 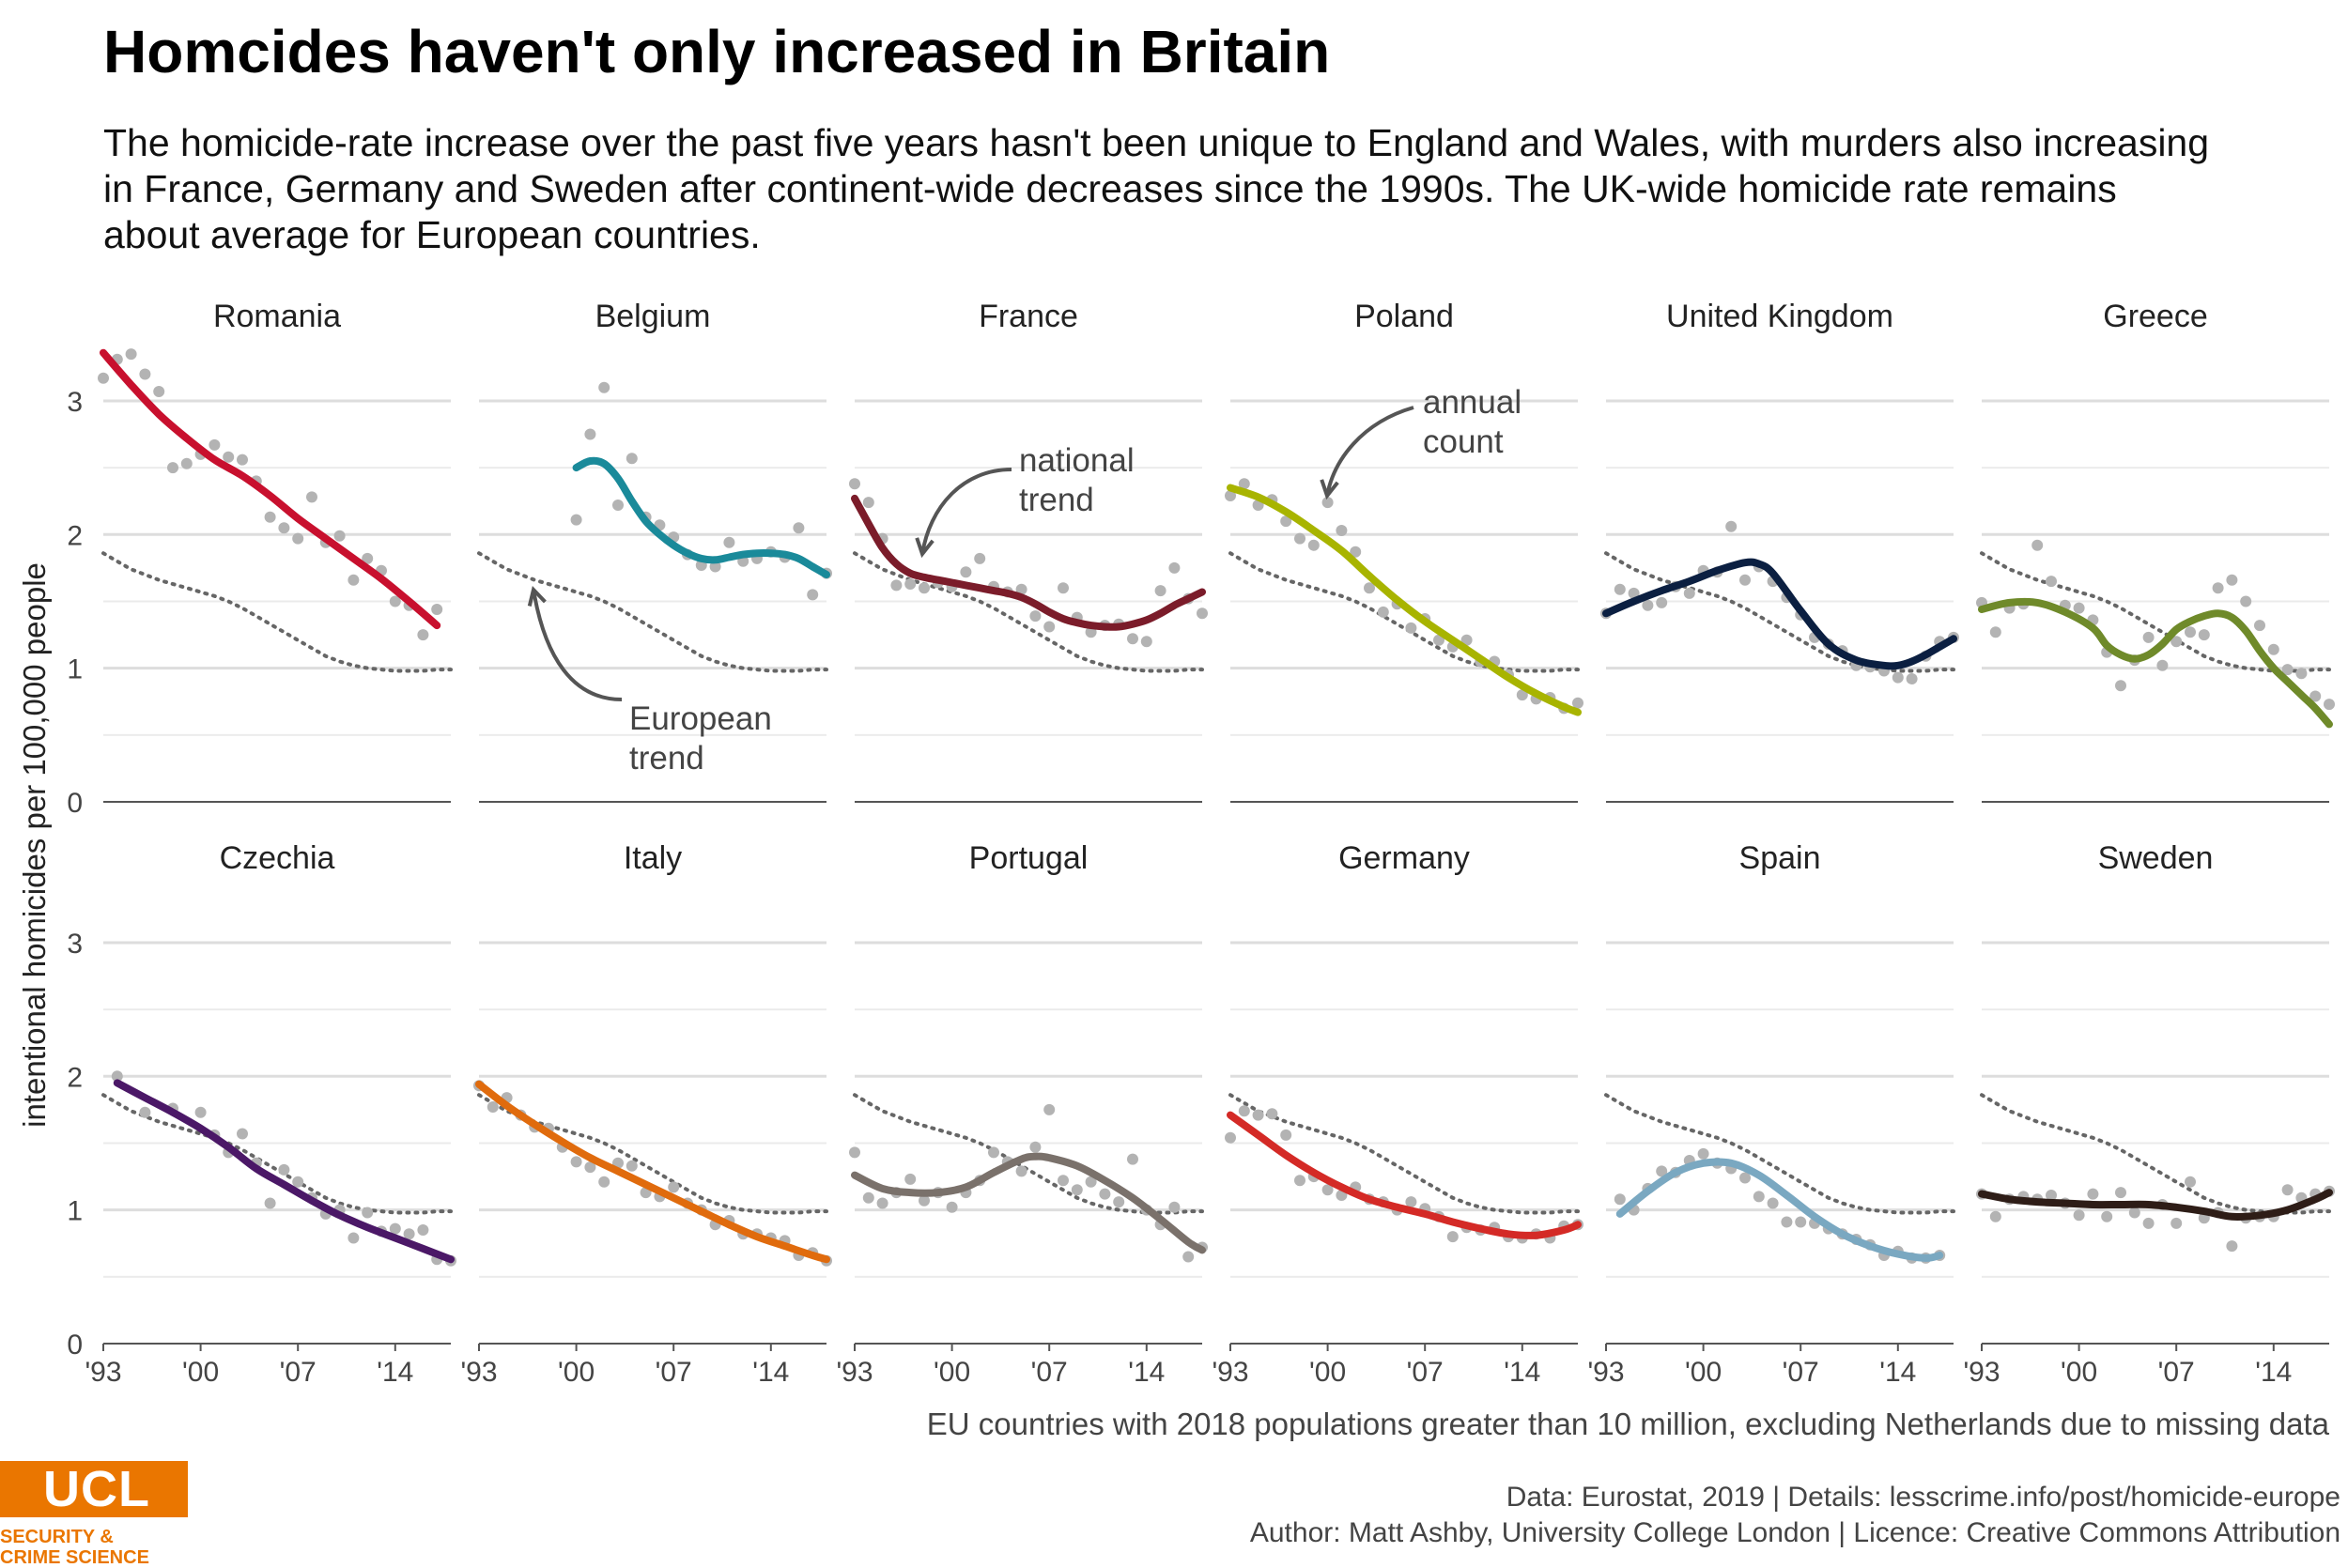 What do you see at coordinates (1780, 1210) in the screenshot?
I see `national-trend-spain` at bounding box center [1780, 1210].